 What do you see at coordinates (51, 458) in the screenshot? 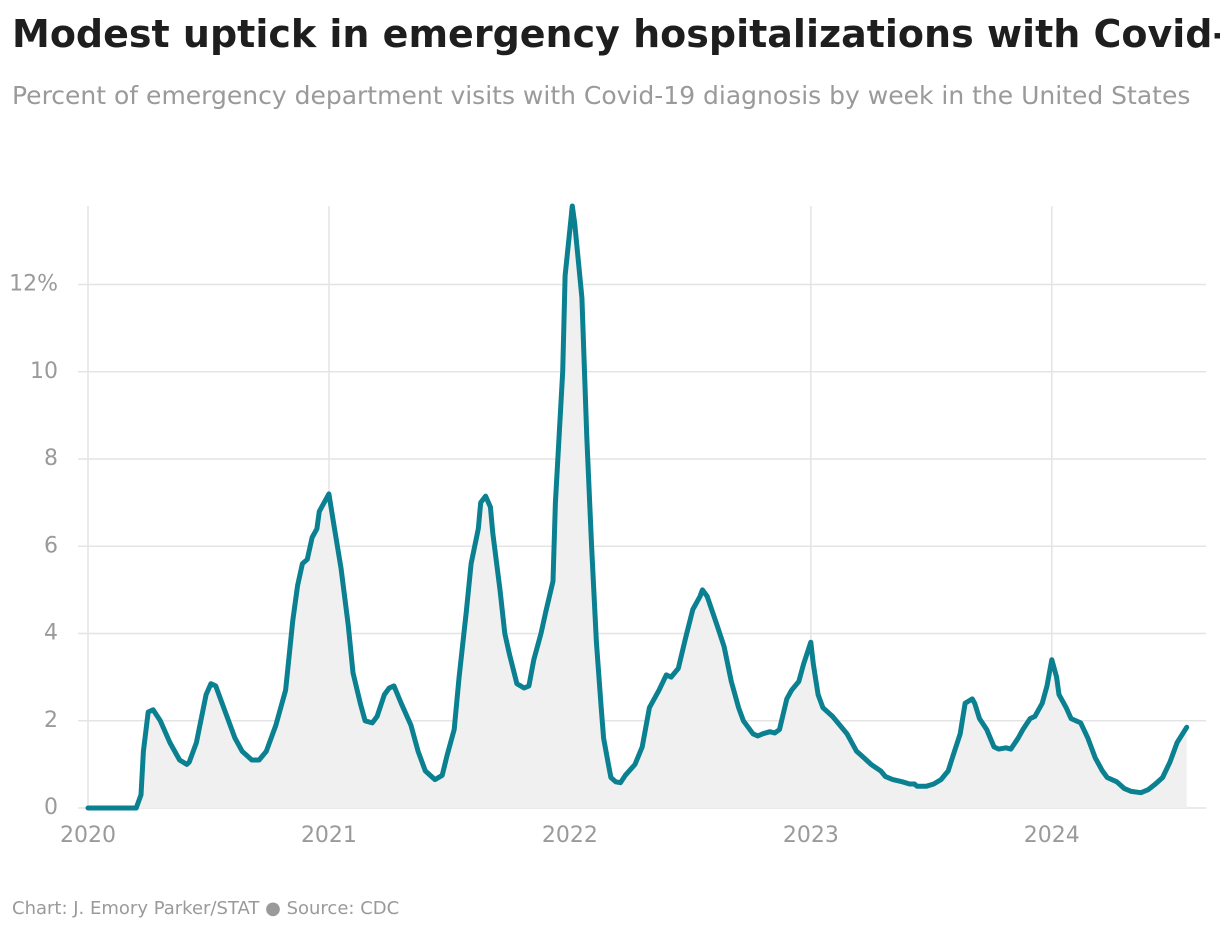
I see `y-tick-label: 8` at bounding box center [51, 458].